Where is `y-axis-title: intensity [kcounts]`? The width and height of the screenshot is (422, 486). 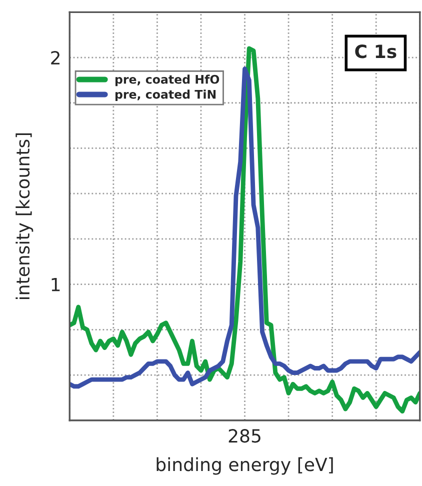 y-axis-title: intensity [kcounts] is located at coordinates (25, 216).